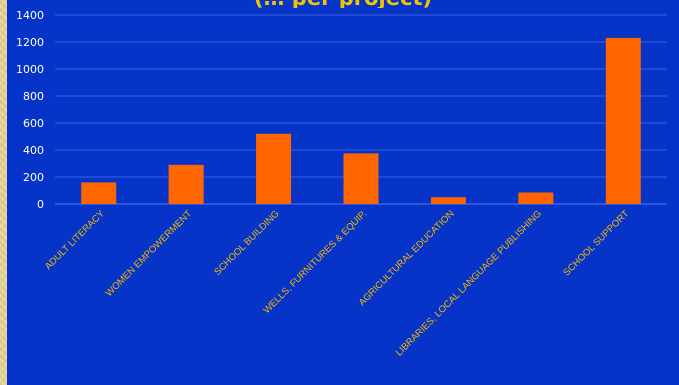  What do you see at coordinates (33, 123) in the screenshot?
I see `y-tick-label: 600` at bounding box center [33, 123].